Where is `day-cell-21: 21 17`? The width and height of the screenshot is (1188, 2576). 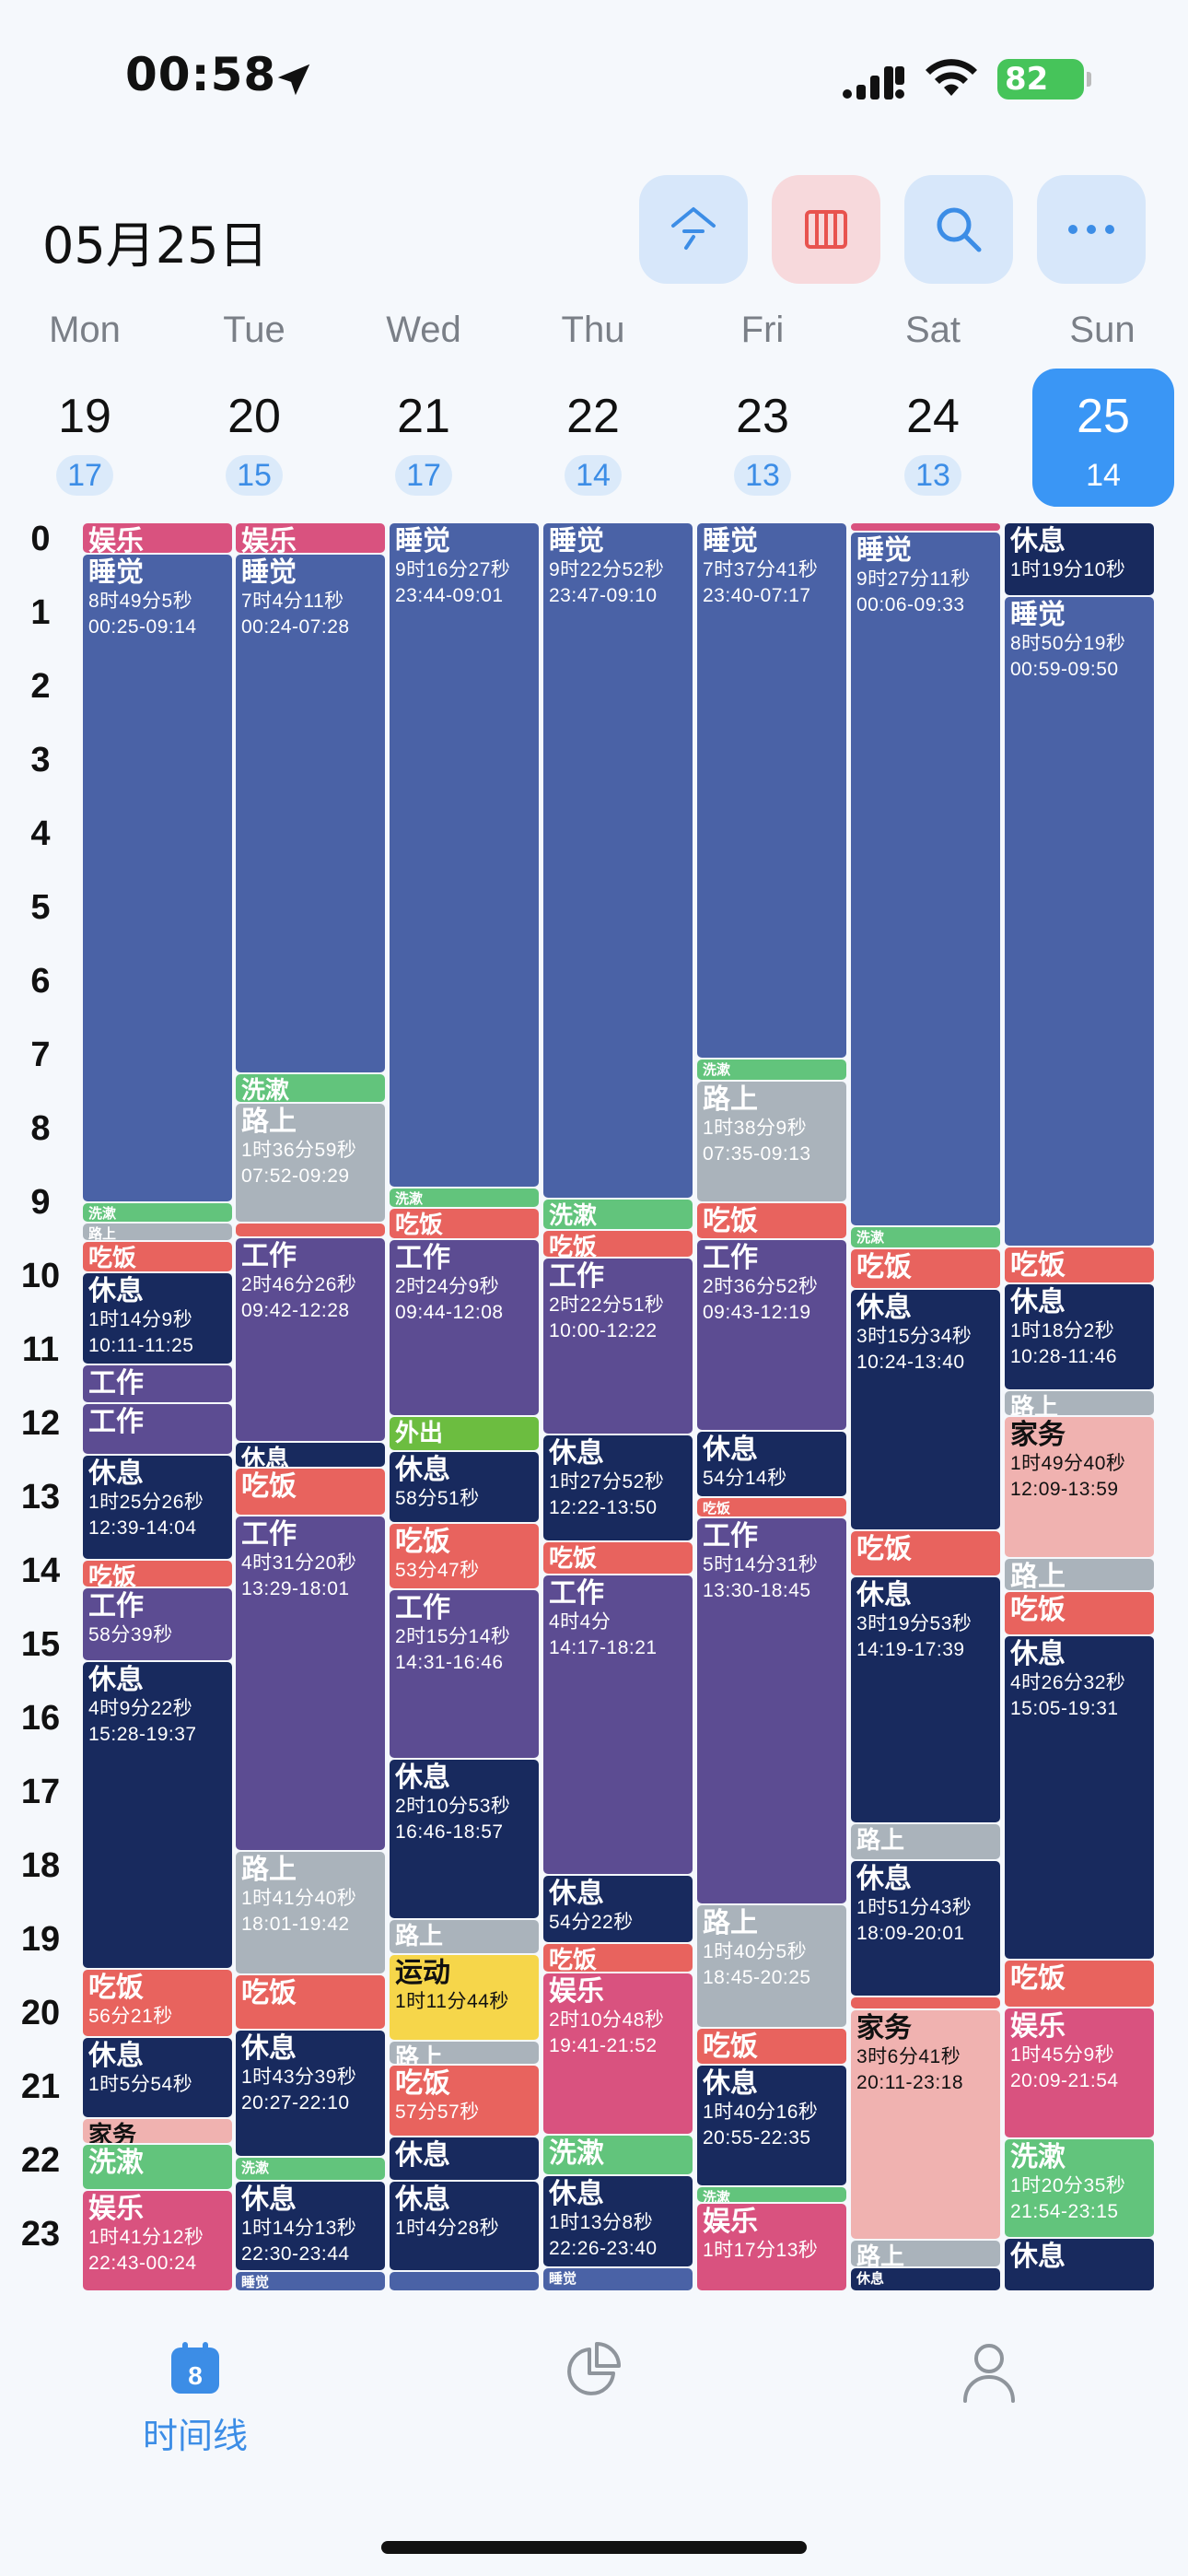
day-cell-21: 21 17 is located at coordinates (423, 432).